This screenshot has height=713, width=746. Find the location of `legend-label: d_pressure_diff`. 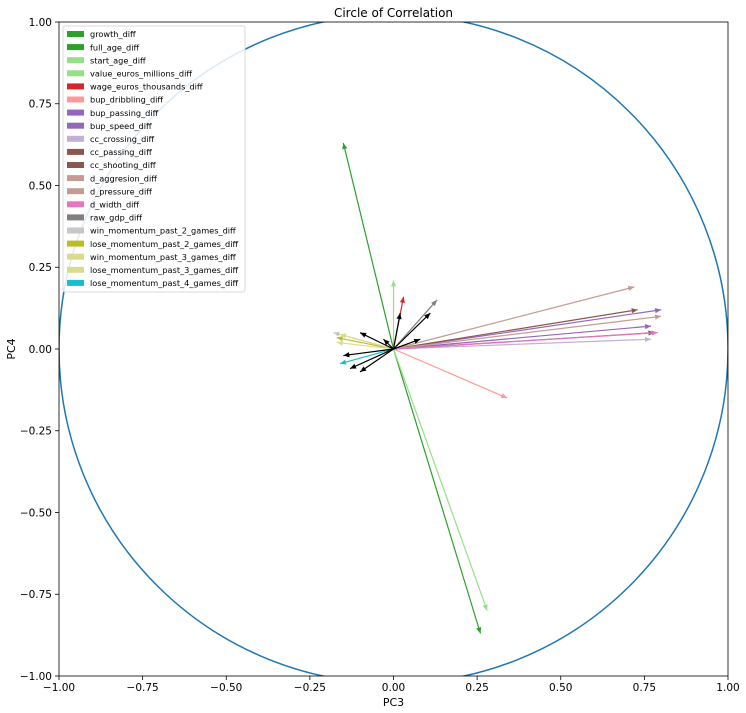

legend-label: d_pressure_diff is located at coordinates (121, 191).